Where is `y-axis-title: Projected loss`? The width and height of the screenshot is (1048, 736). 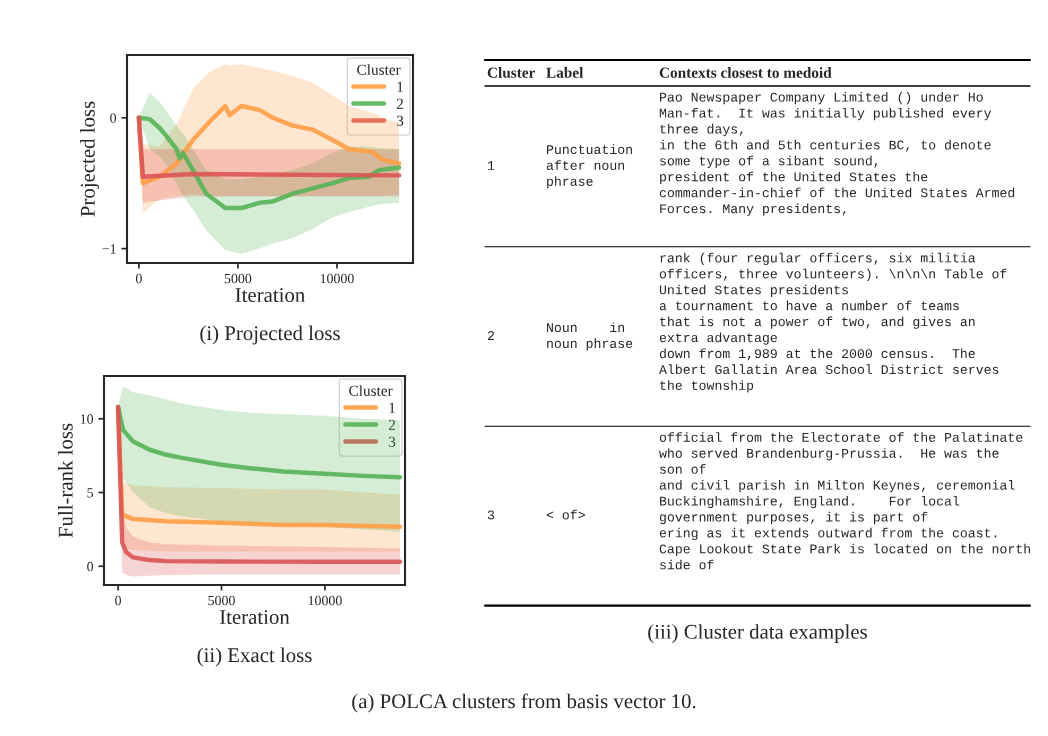 y-axis-title: Projected loss is located at coordinates (90, 159).